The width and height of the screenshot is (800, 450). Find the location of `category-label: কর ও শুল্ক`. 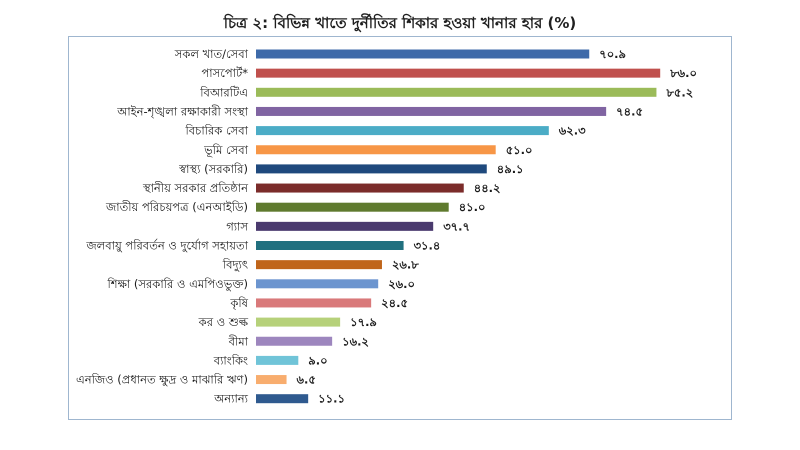

category-label: কর ও শুল্ক is located at coordinates (223, 322).